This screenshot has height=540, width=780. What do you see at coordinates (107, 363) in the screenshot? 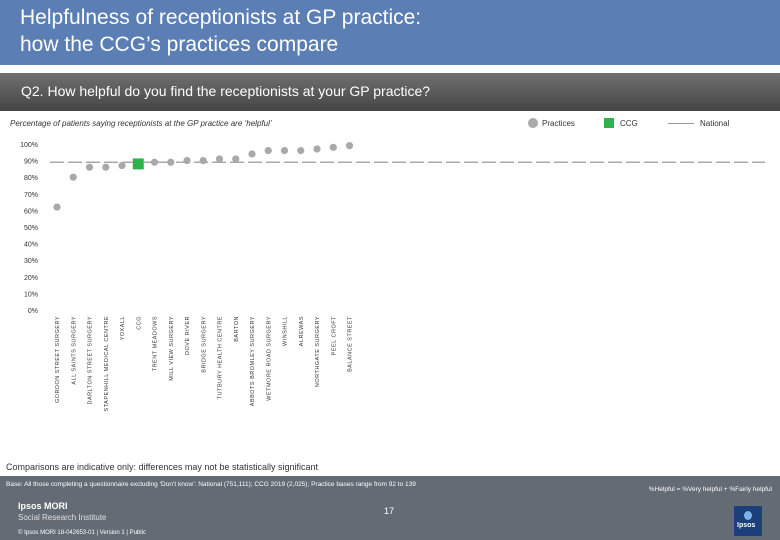
I see `category-label: STAPENHILL MEDICAL CENTRE` at bounding box center [107, 363].